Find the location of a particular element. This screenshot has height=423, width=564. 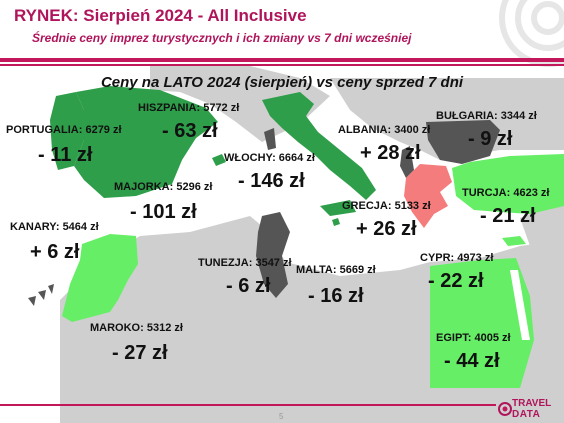

country-name: TUNEZJA: is located at coordinates (225, 263).